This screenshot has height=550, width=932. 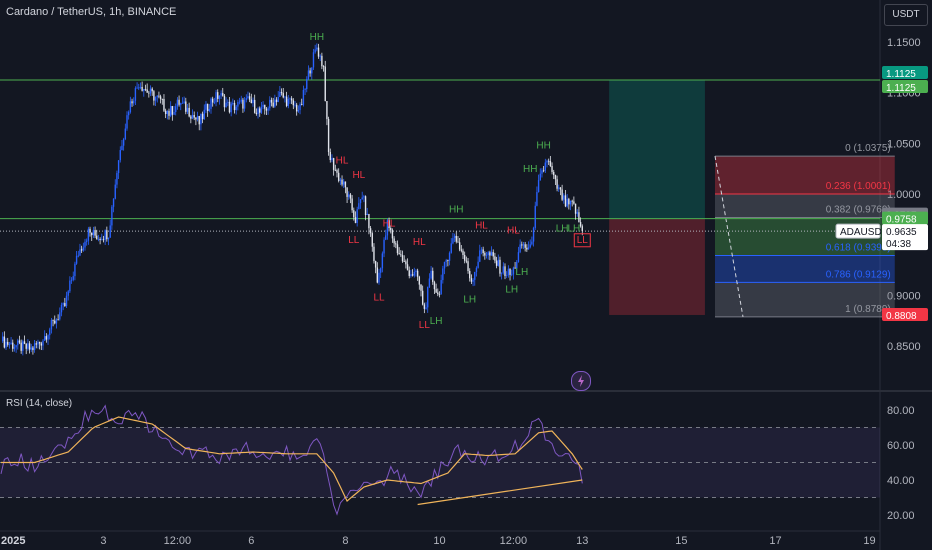 I want to click on position-target-zone, so click(x=657, y=149).